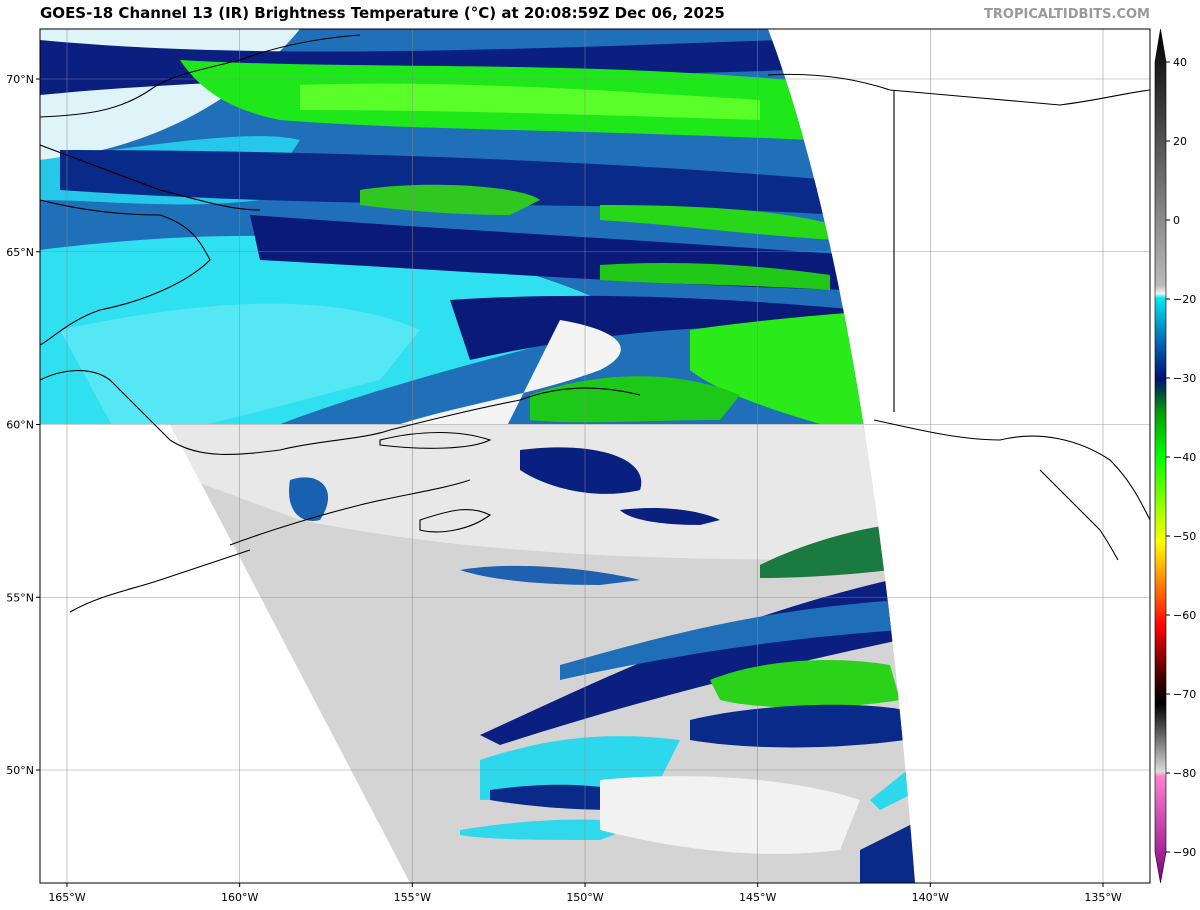  Describe the element at coordinates (584, 897) in the screenshot. I see `x-tick-label: 150°W` at that location.